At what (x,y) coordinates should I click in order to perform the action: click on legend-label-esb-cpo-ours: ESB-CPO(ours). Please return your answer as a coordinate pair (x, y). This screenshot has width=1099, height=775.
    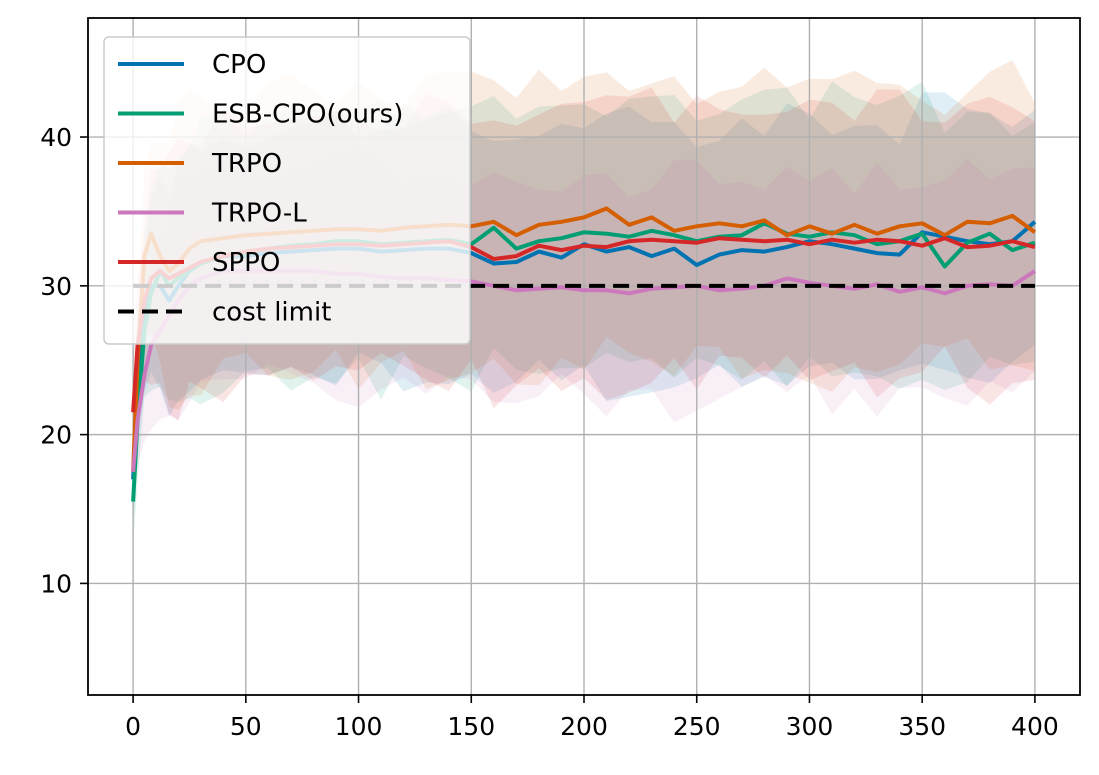
    Looking at the image, I should click on (307, 115).